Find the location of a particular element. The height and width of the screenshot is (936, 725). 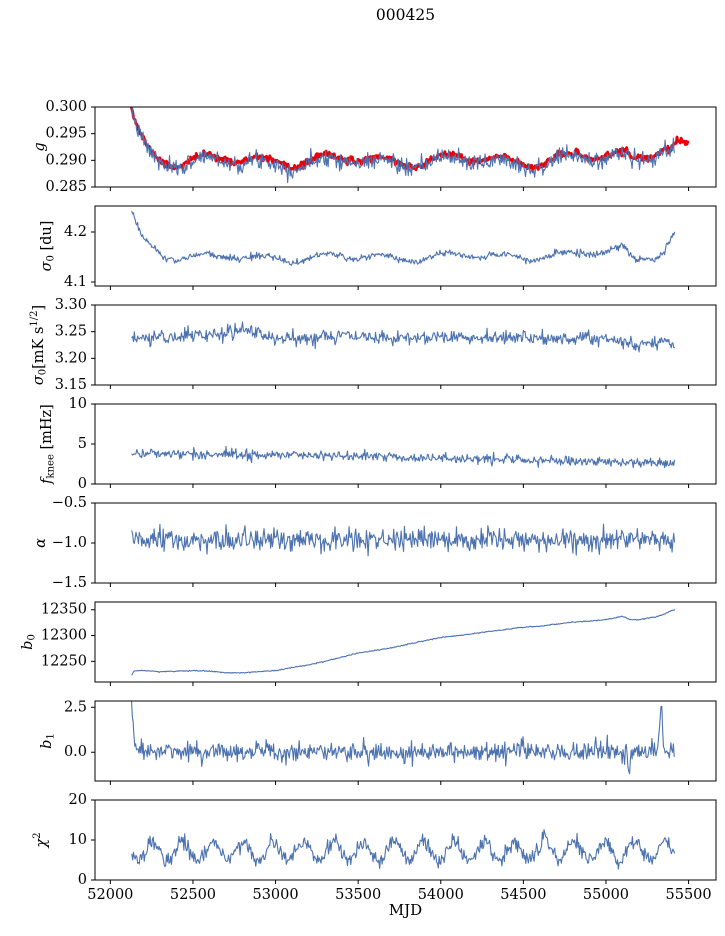

y-tick-label: 0.290 is located at coordinates (66, 160).